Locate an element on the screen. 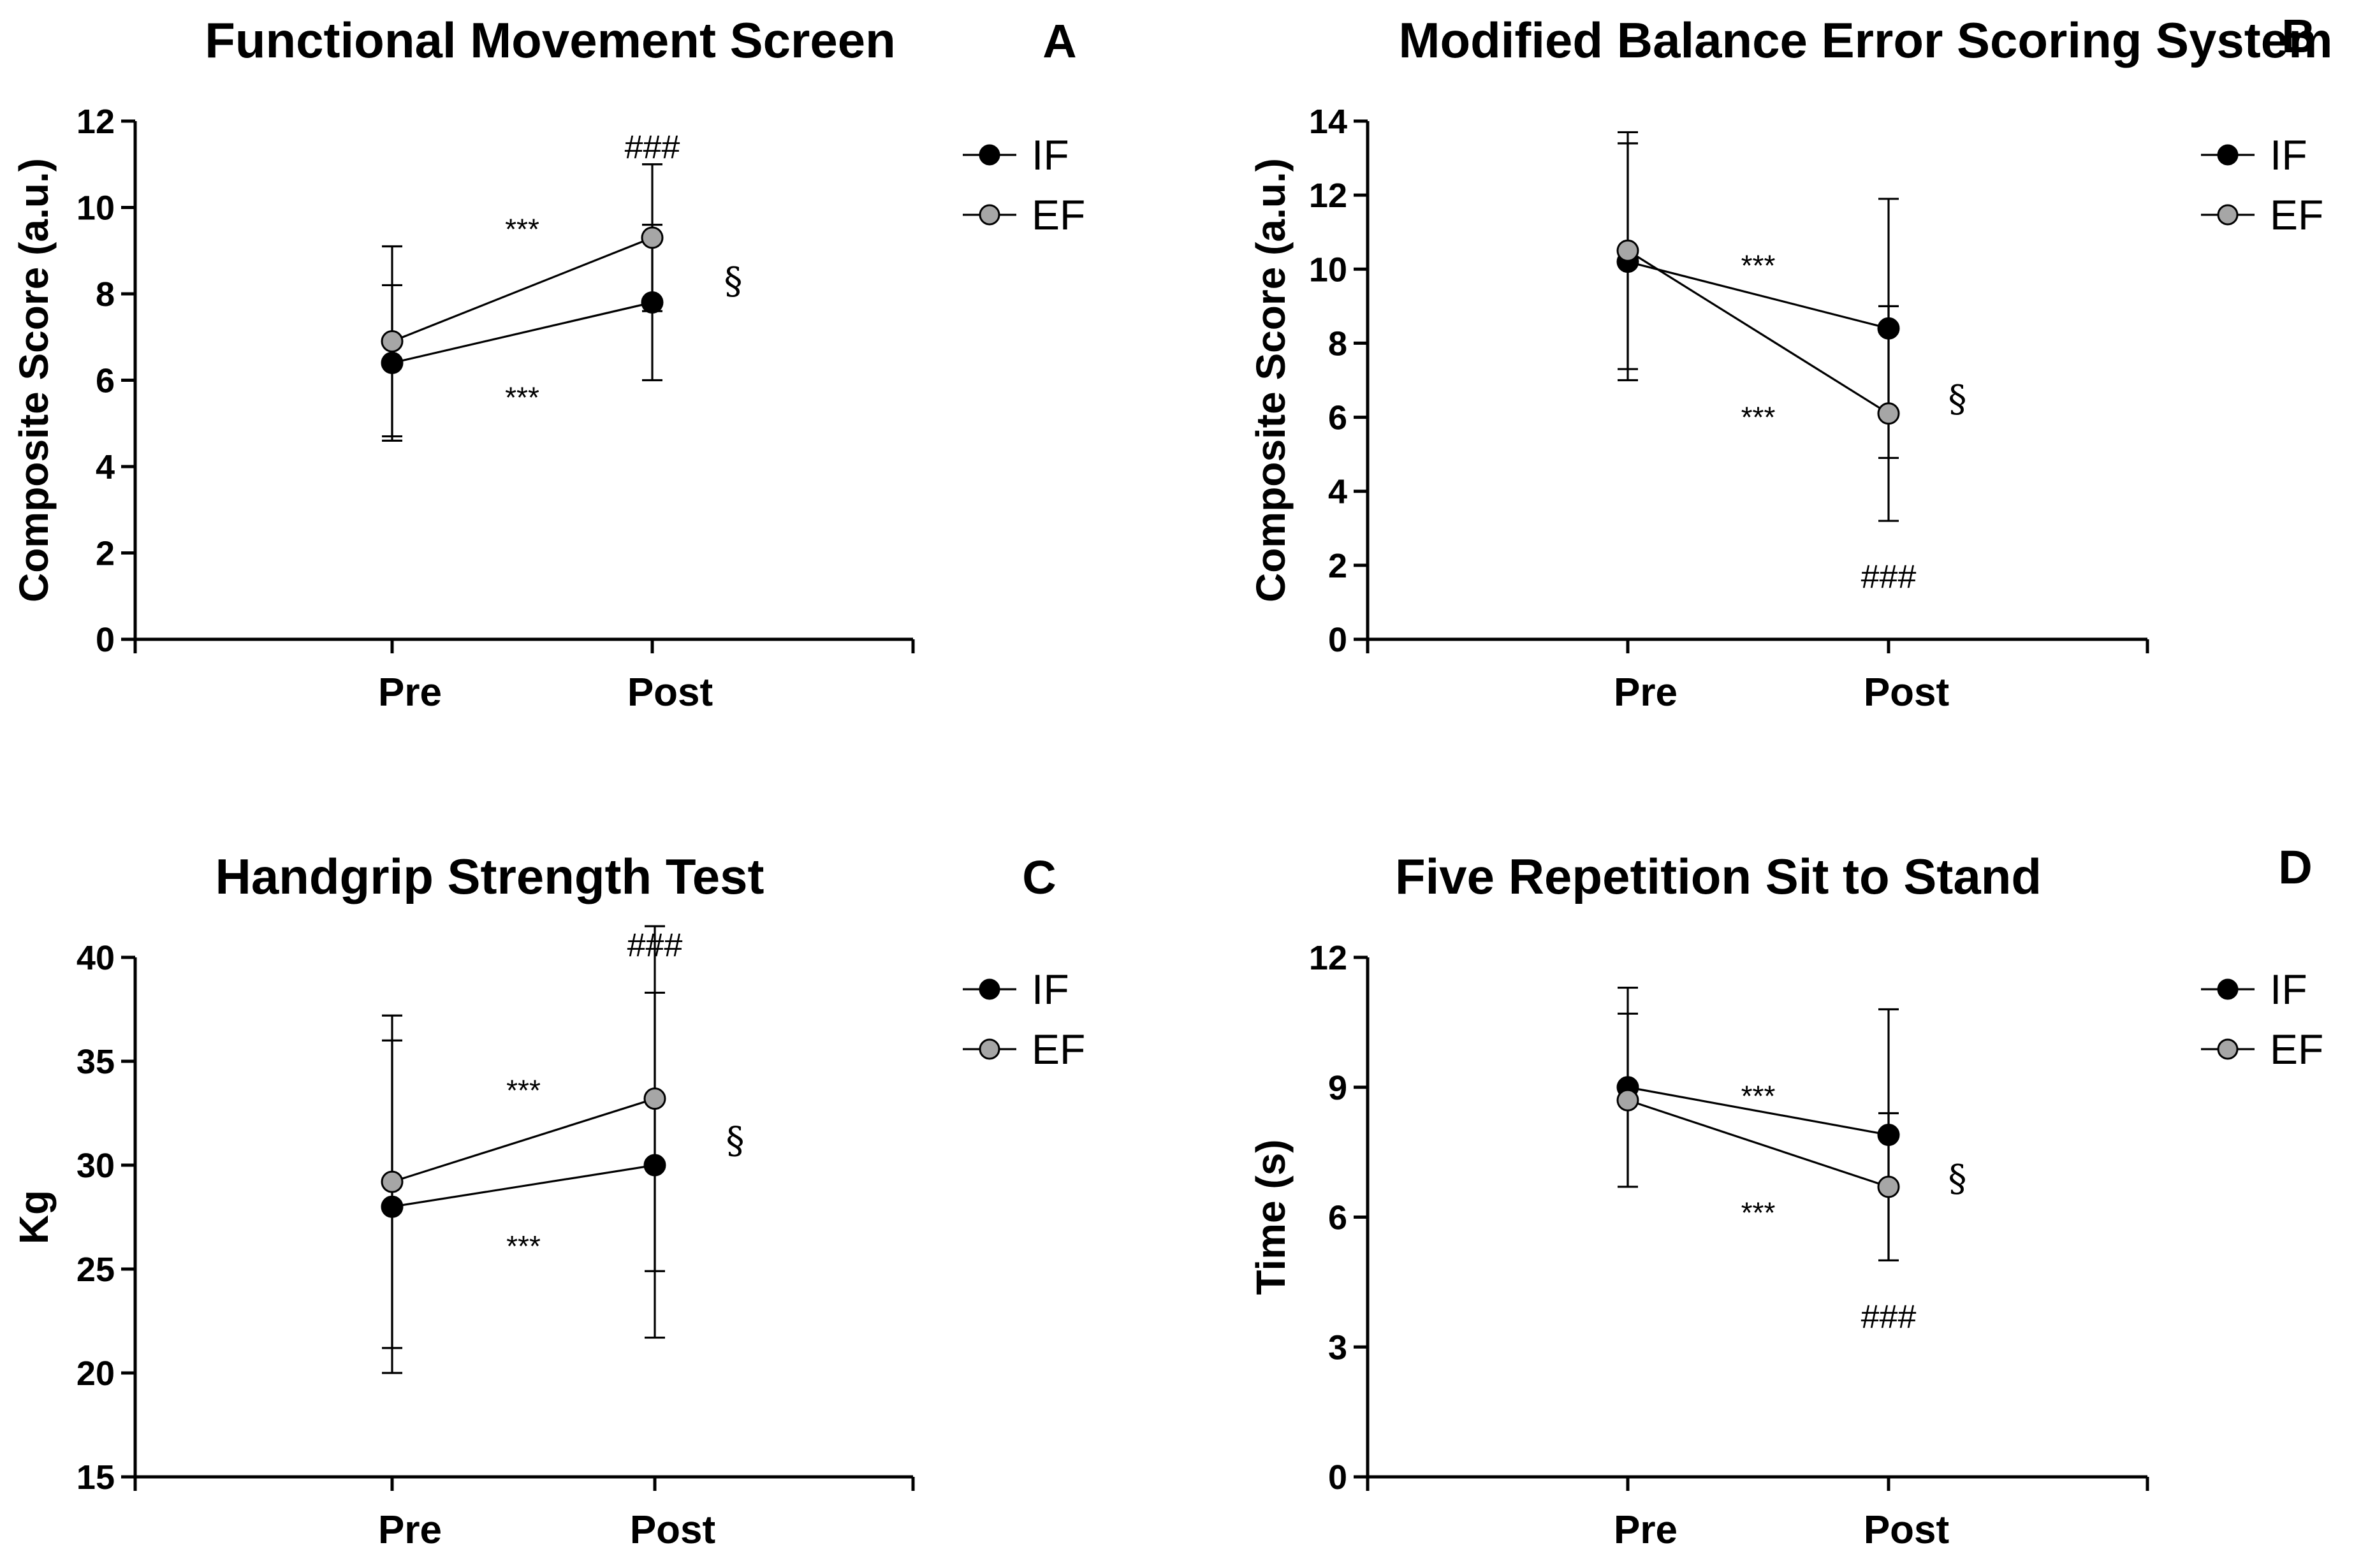 This screenshot has width=2354, height=1568. y-axis-label: Time (s) is located at coordinates (1271, 1217).